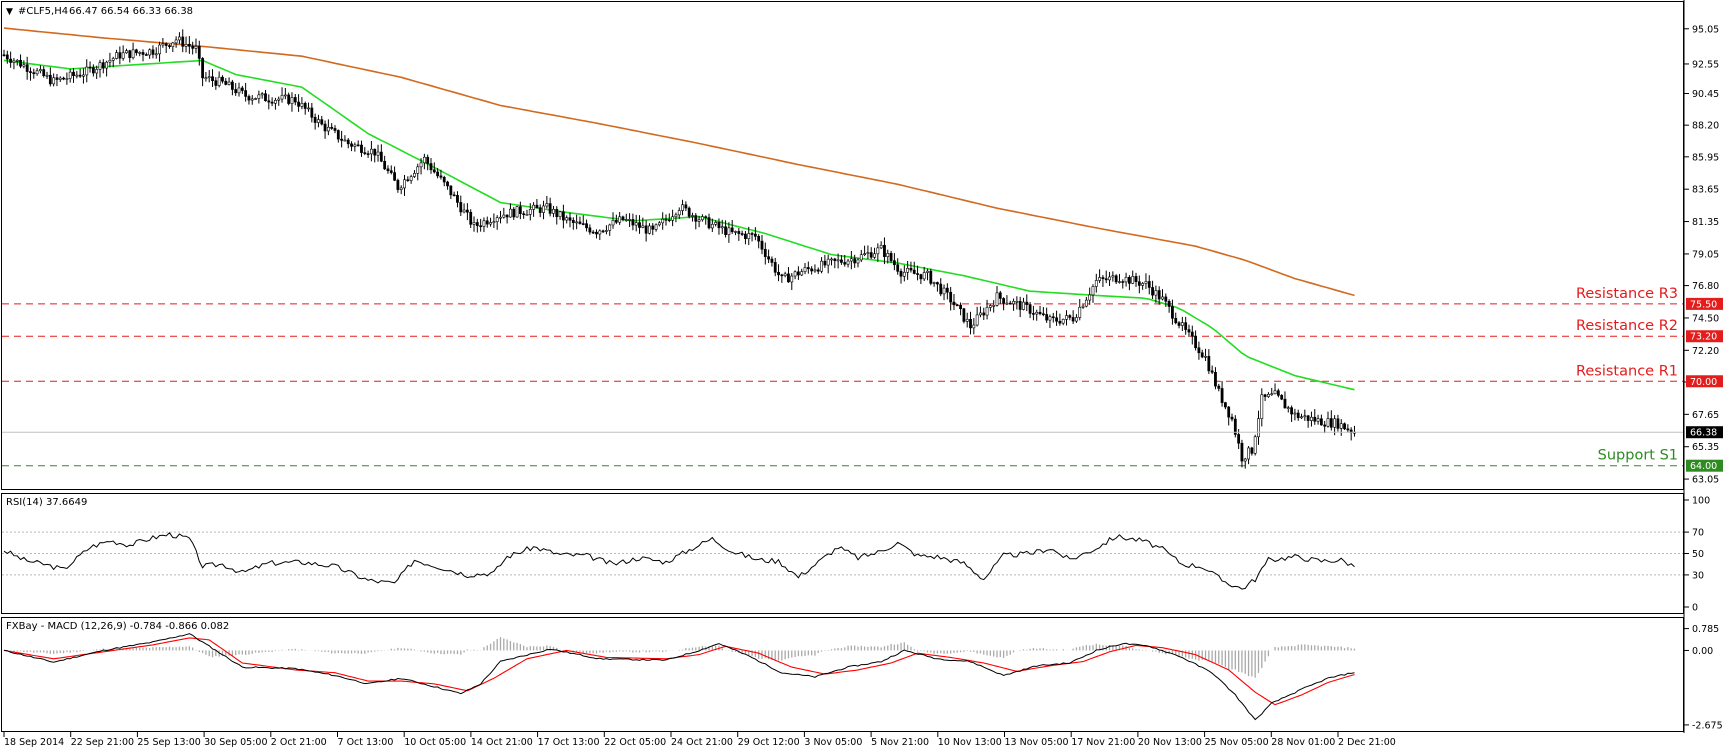  Describe the element at coordinates (1170, 742) in the screenshot. I see `time-tick-label: 20 Nov 13:00` at that location.